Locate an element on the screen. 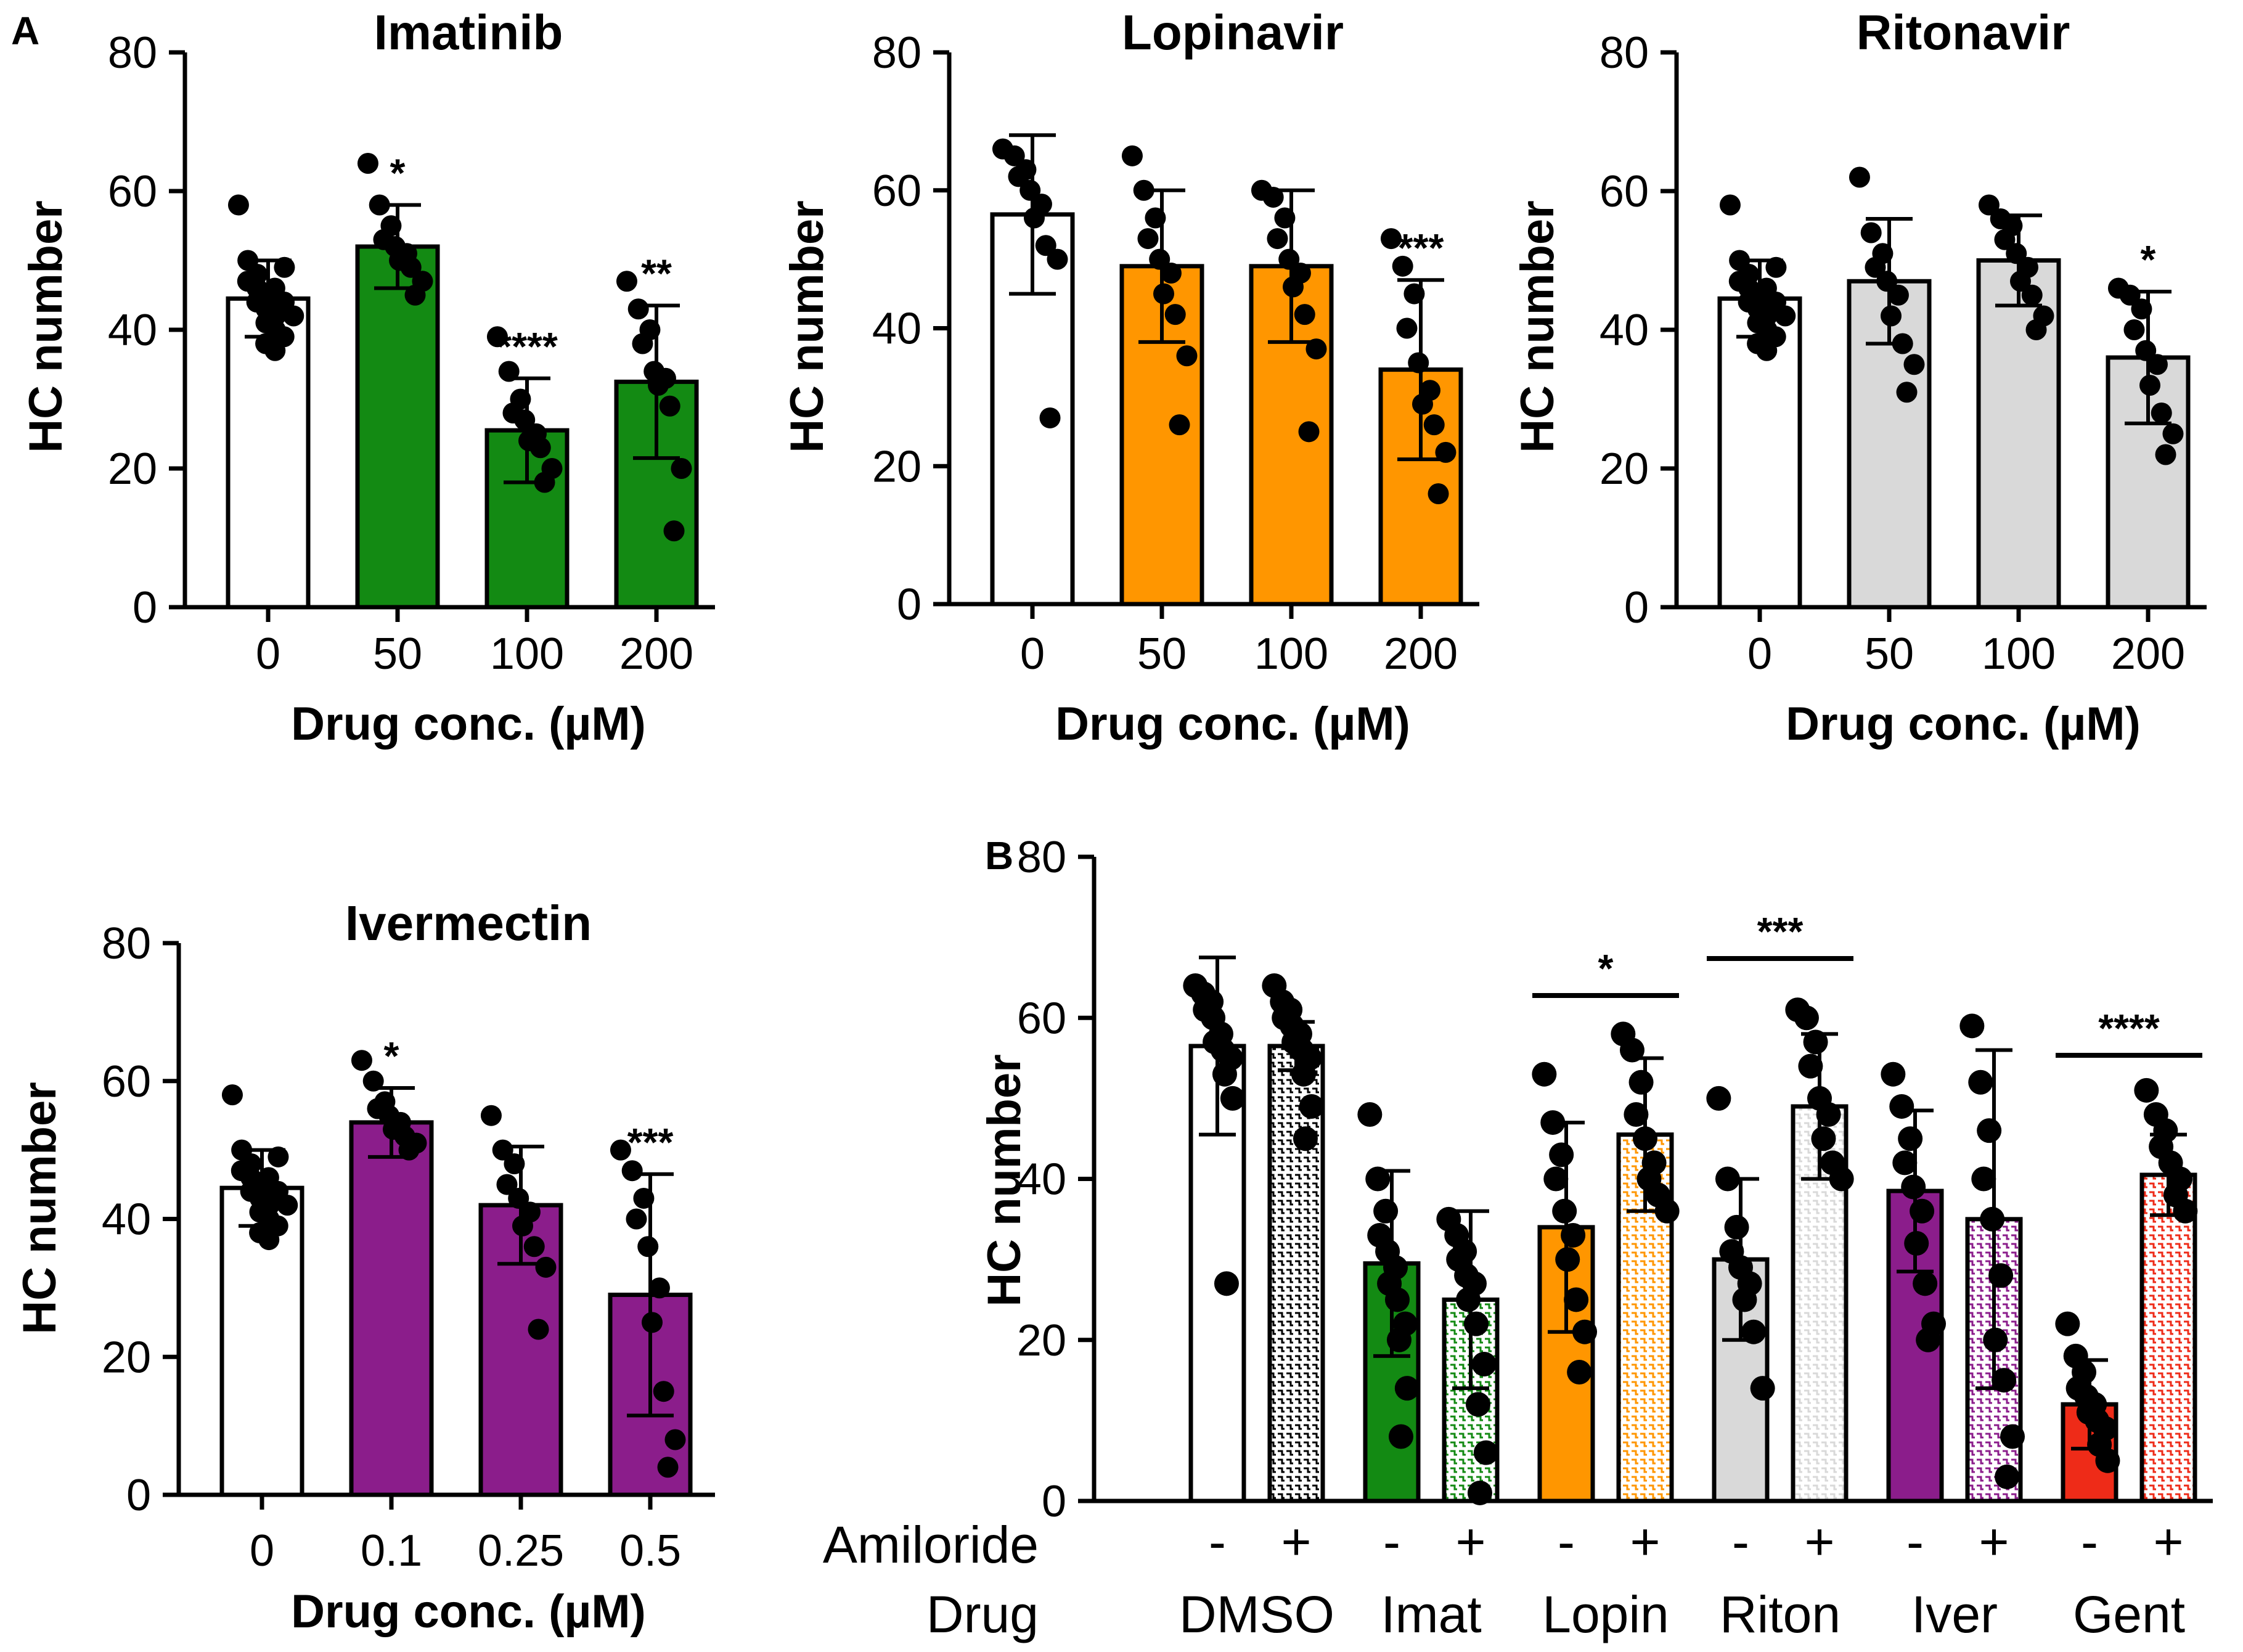 Image resolution: width=2243 pixels, height=1652 pixels. y-axis-label: HC number is located at coordinates (1004, 1180).